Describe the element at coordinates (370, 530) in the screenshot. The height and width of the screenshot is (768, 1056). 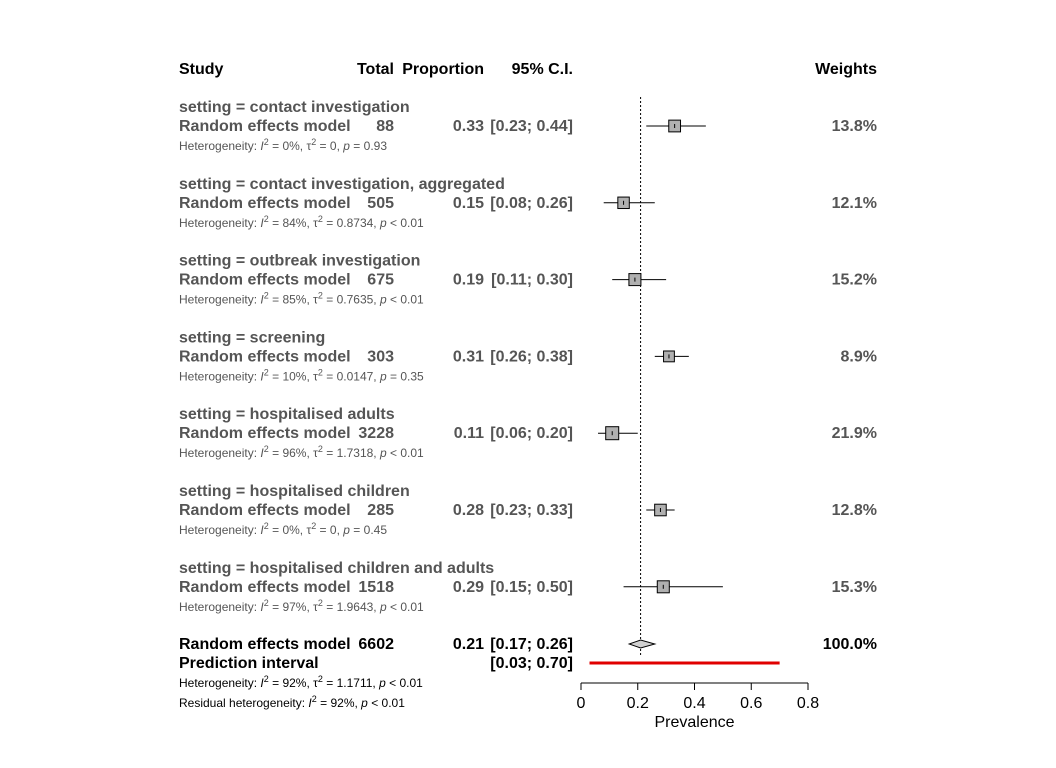
I see `het-p-value: = 0.45` at that location.